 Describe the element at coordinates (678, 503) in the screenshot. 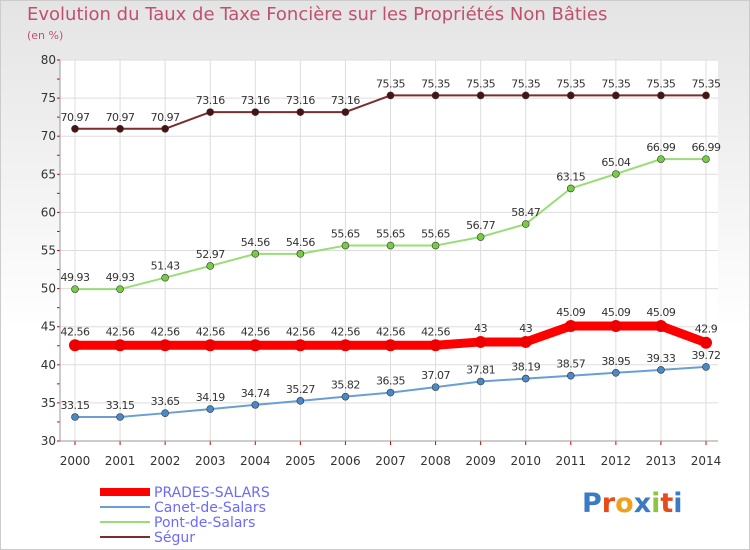

I see `logo-letter: i` at that location.